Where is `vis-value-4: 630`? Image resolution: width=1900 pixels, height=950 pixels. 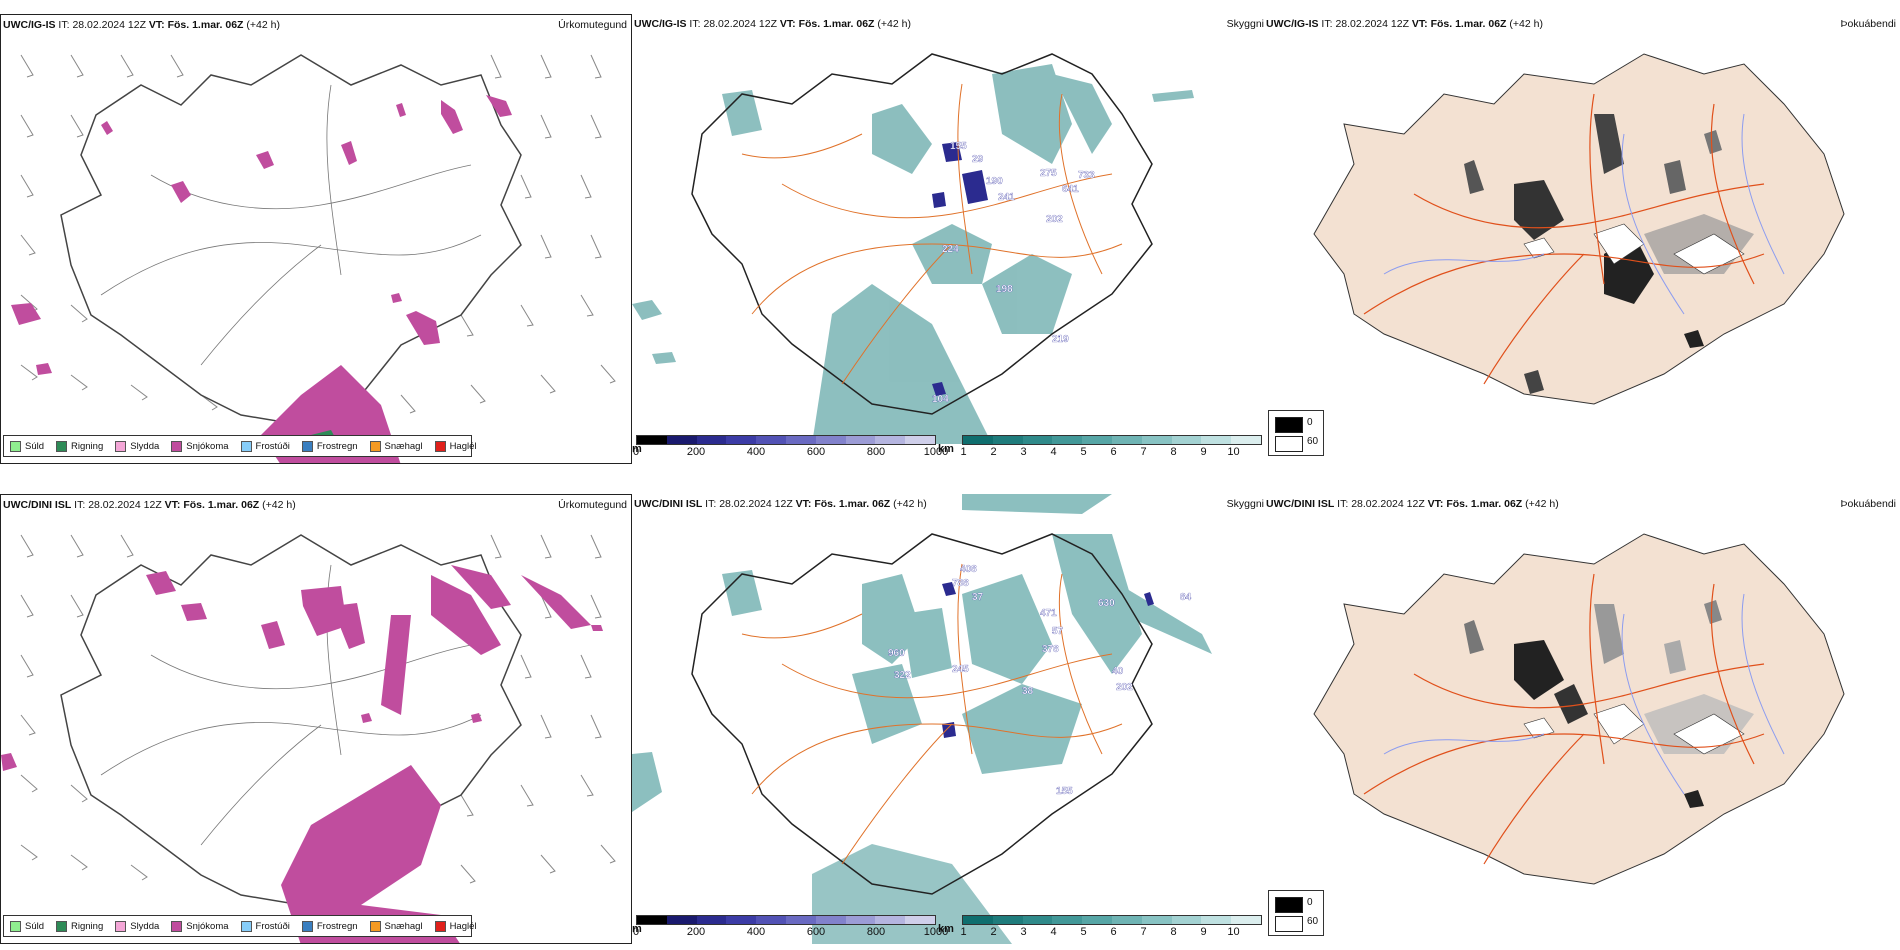 vis-value-4: 630 is located at coordinates (1106, 603).